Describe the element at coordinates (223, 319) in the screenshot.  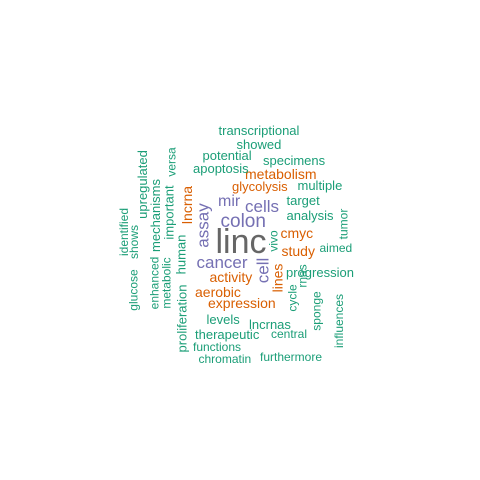
I see `word-levels: levels` at that location.